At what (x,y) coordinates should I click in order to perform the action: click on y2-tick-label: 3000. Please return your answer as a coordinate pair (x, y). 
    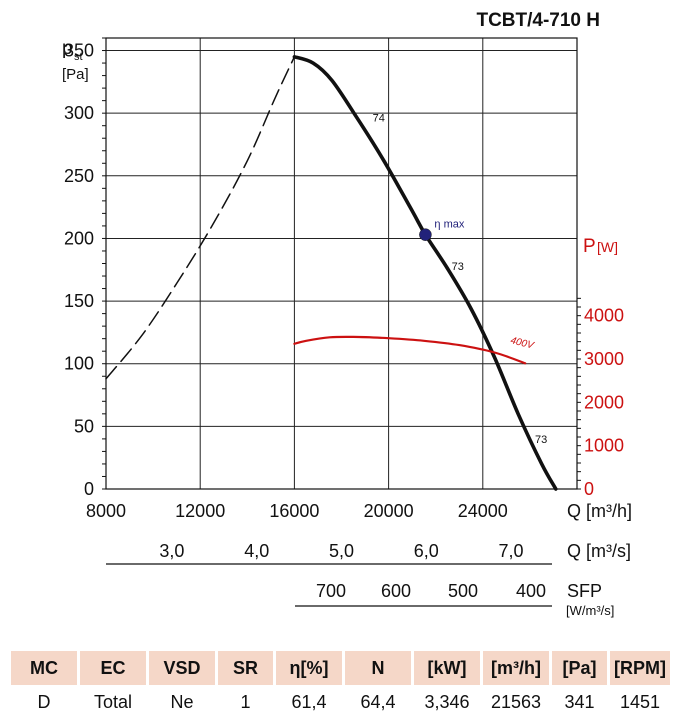
    Looking at the image, I should click on (604, 359).